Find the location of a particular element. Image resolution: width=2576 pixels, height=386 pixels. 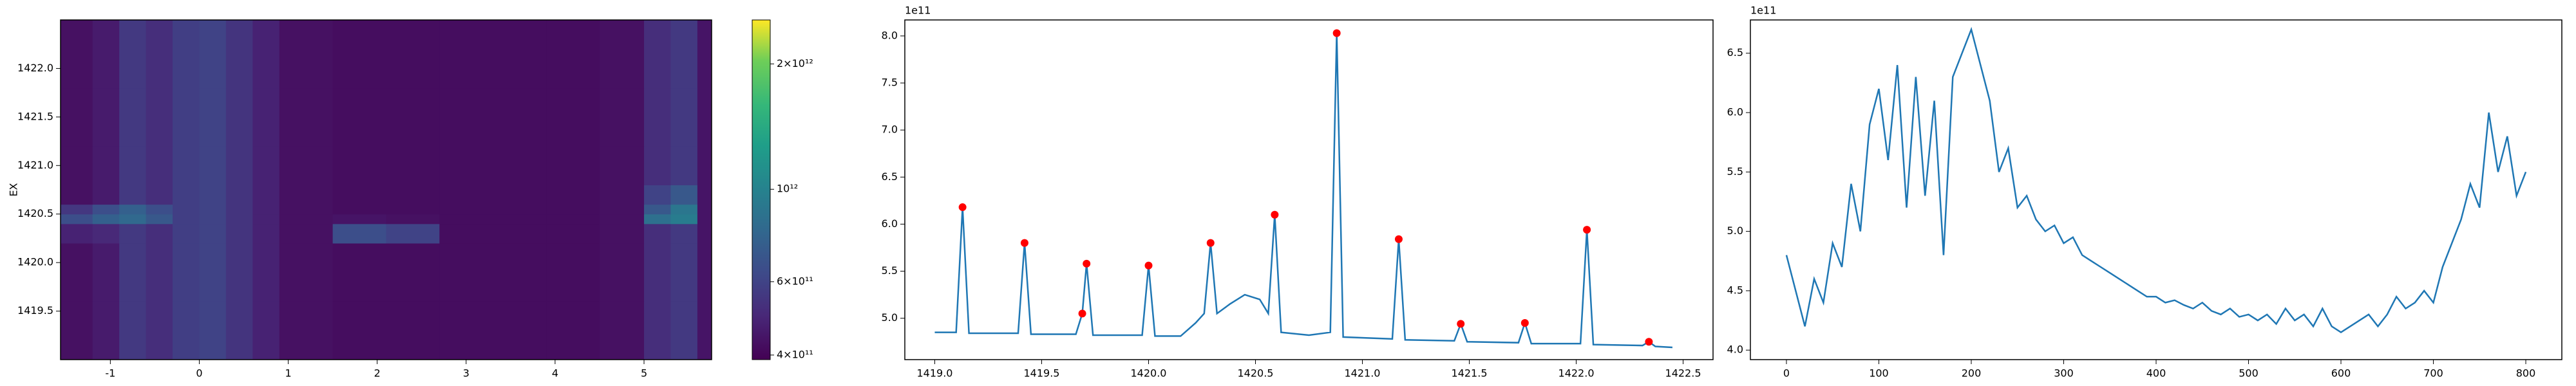

y-tick-label: 7.0 is located at coordinates (890, 130).